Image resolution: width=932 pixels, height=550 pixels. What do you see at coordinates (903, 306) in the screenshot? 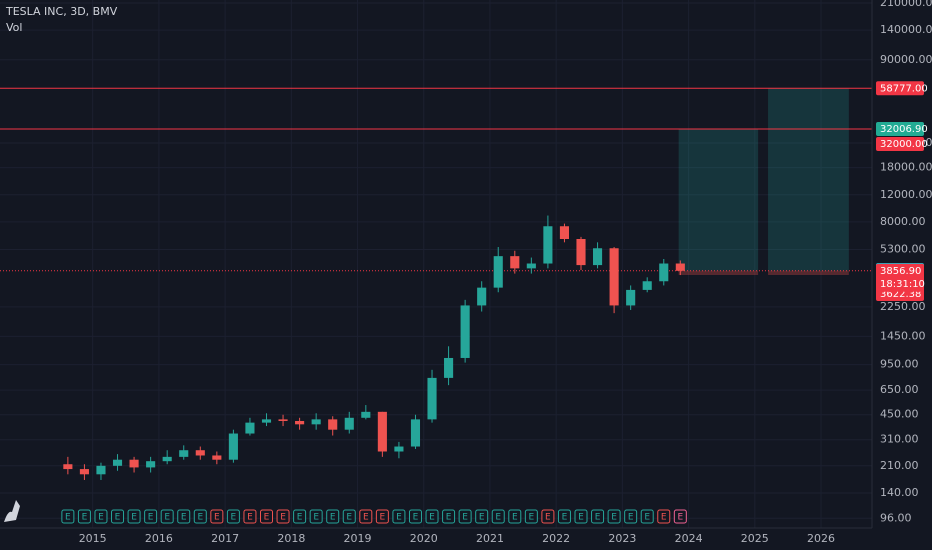
I see `y-tick-label: 2250.00` at bounding box center [903, 306].